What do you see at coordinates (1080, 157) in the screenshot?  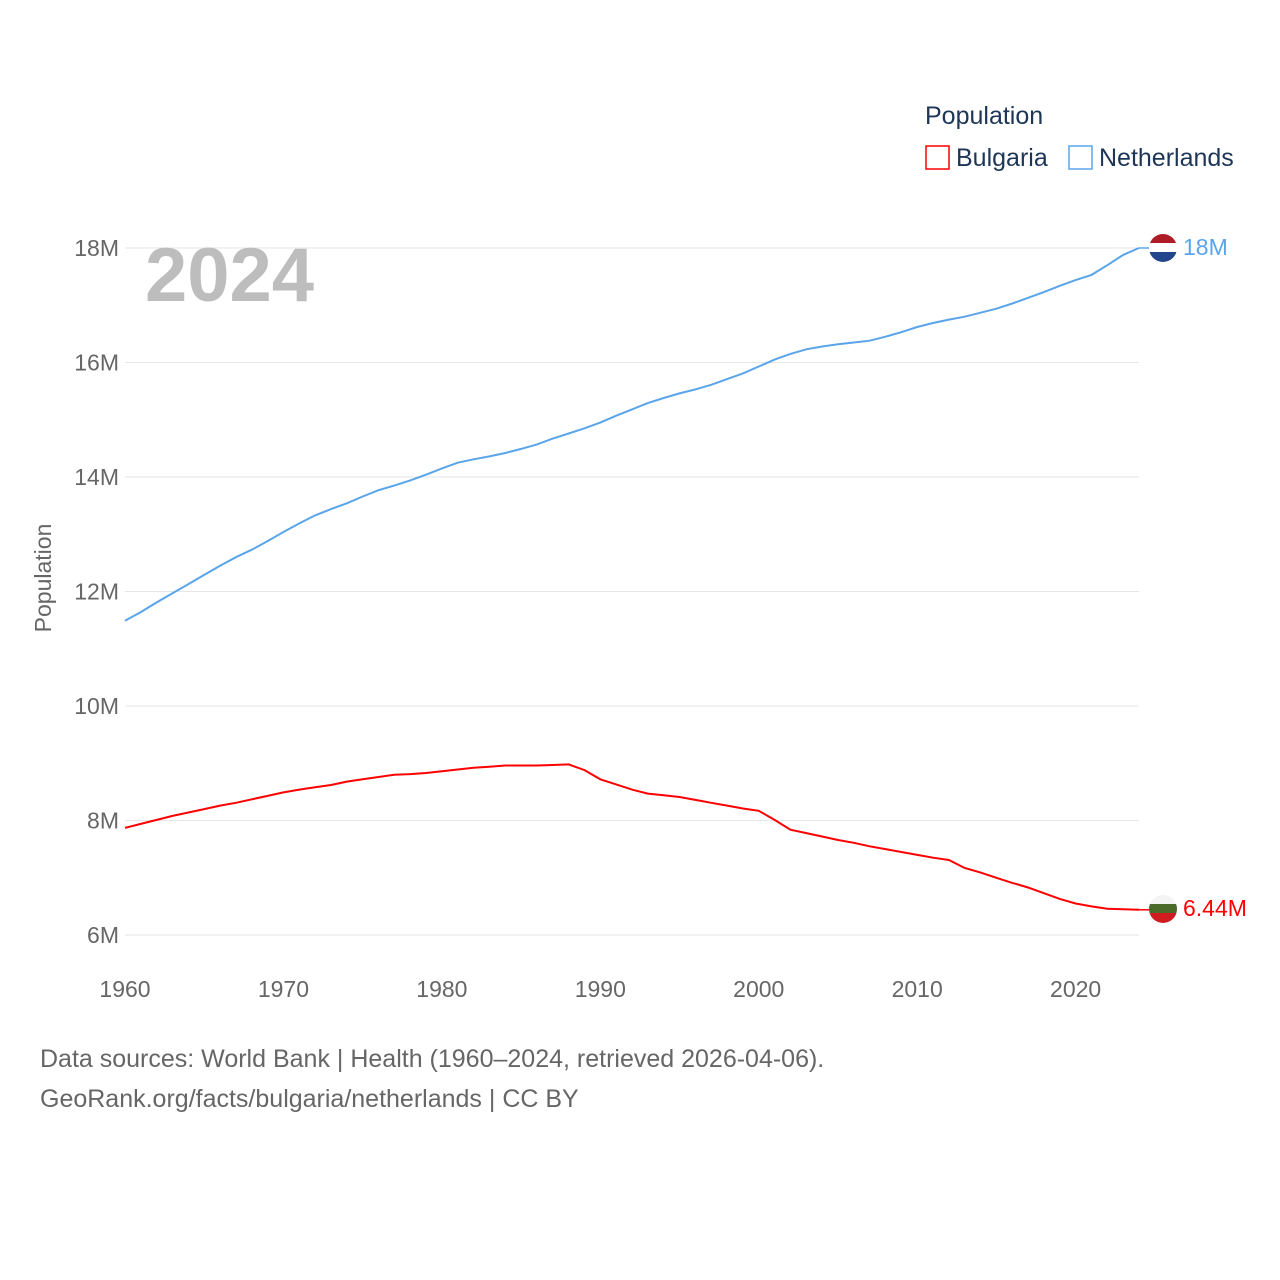 I see `legend-swatch-netherlands` at bounding box center [1080, 157].